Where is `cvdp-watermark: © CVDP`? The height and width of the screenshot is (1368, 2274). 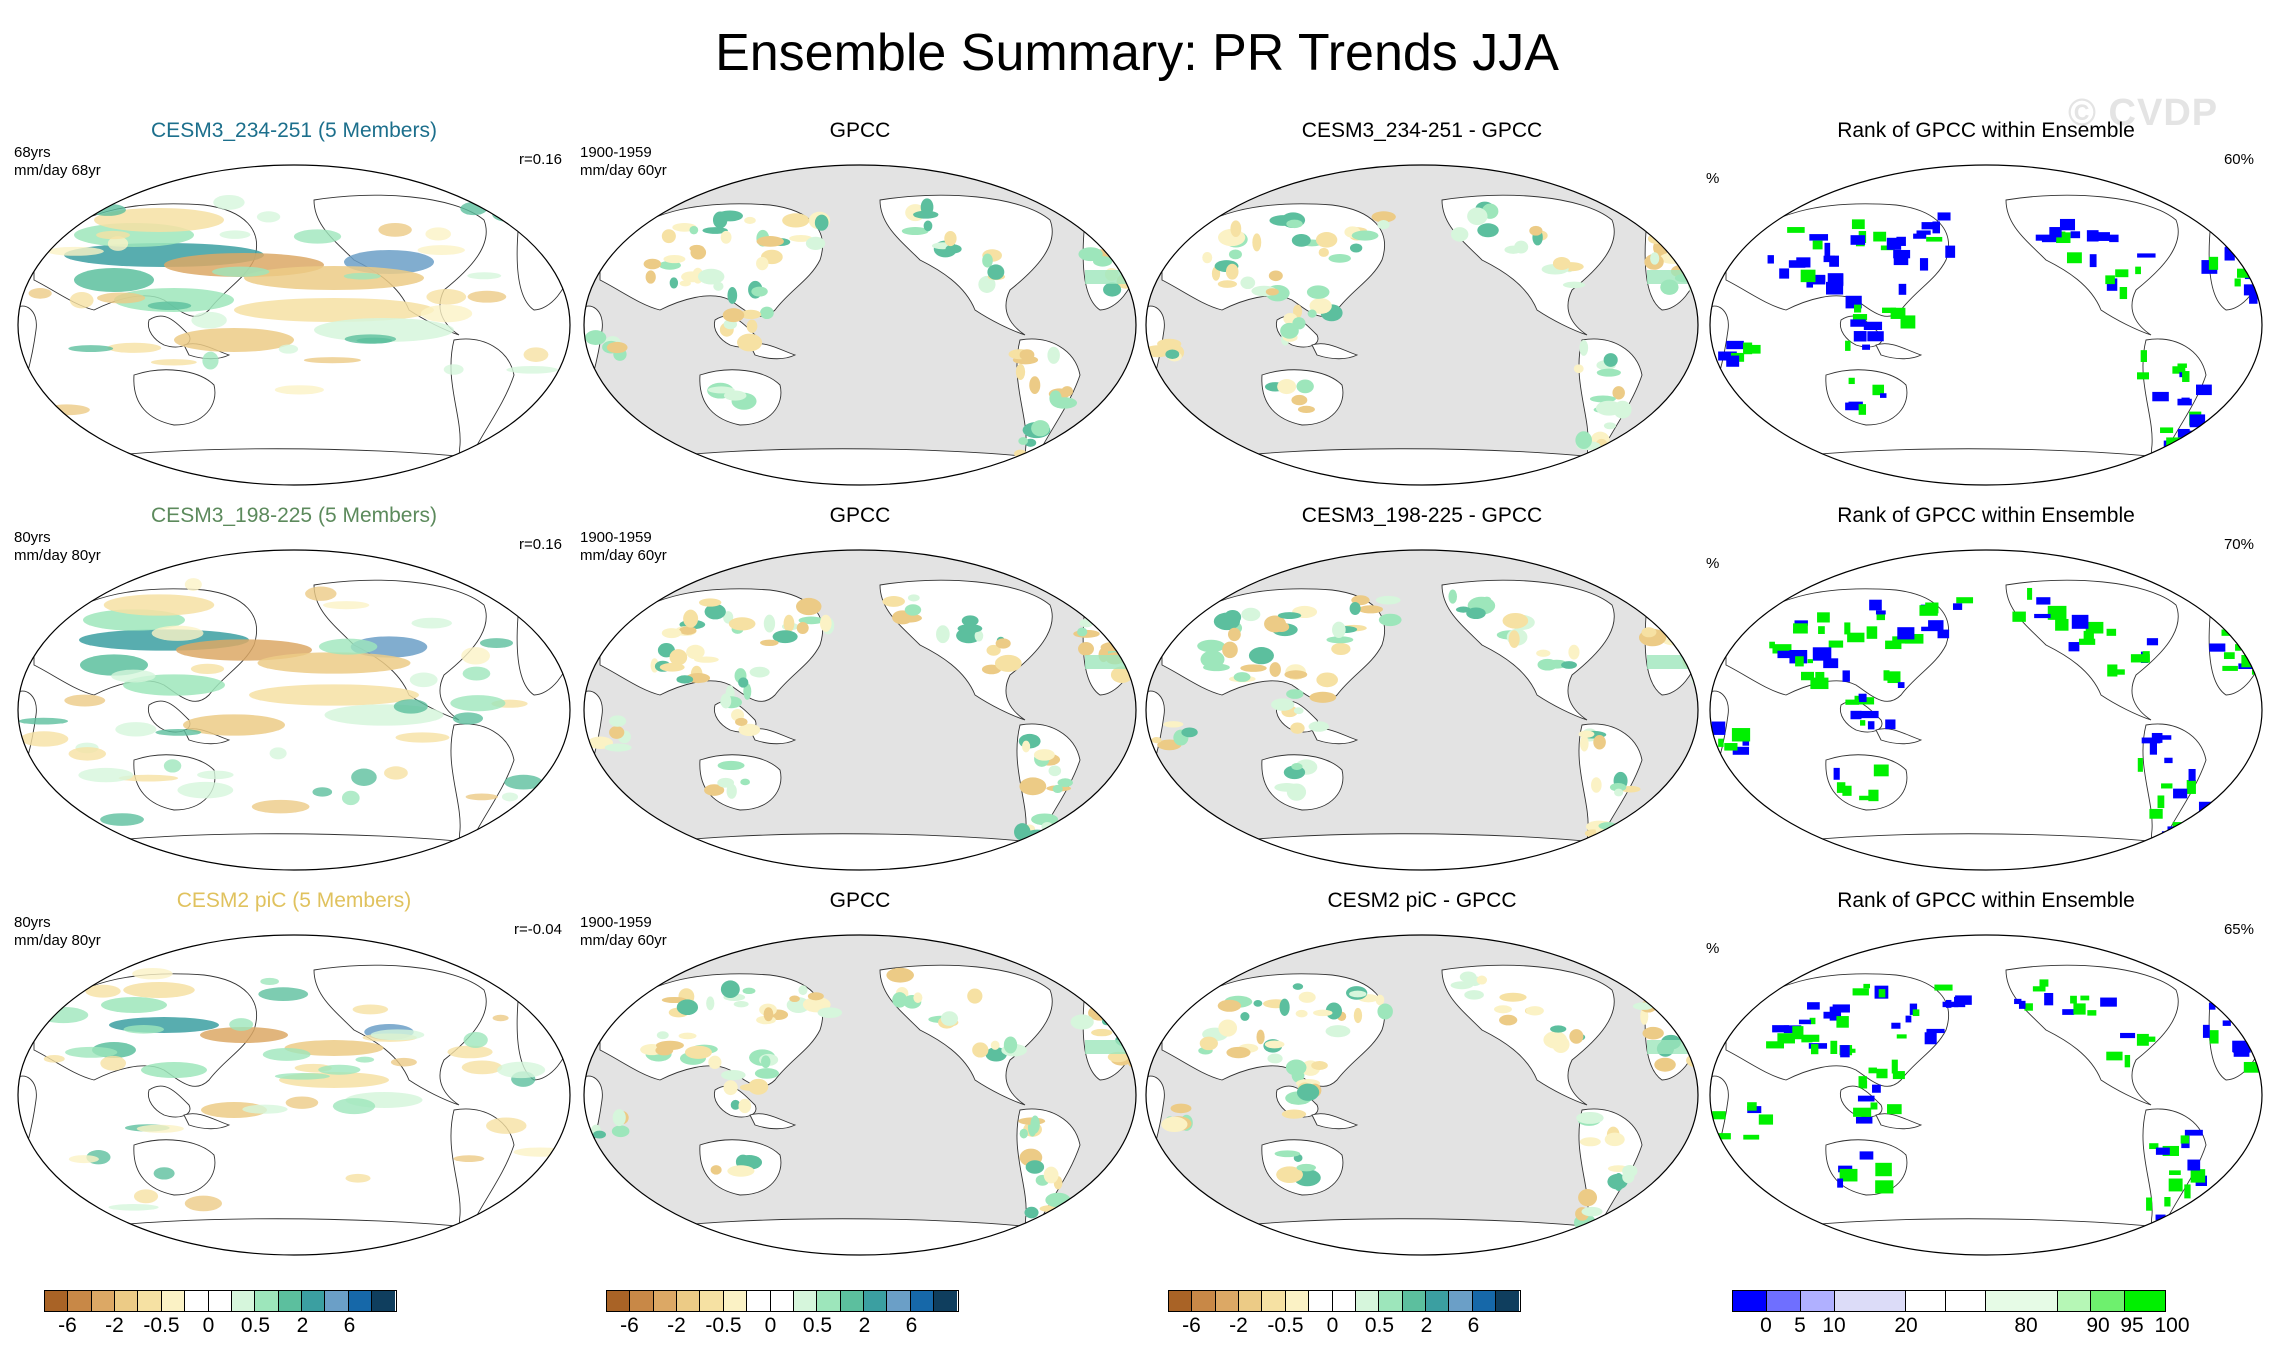 cvdp-watermark: © CVDP is located at coordinates (2143, 113).